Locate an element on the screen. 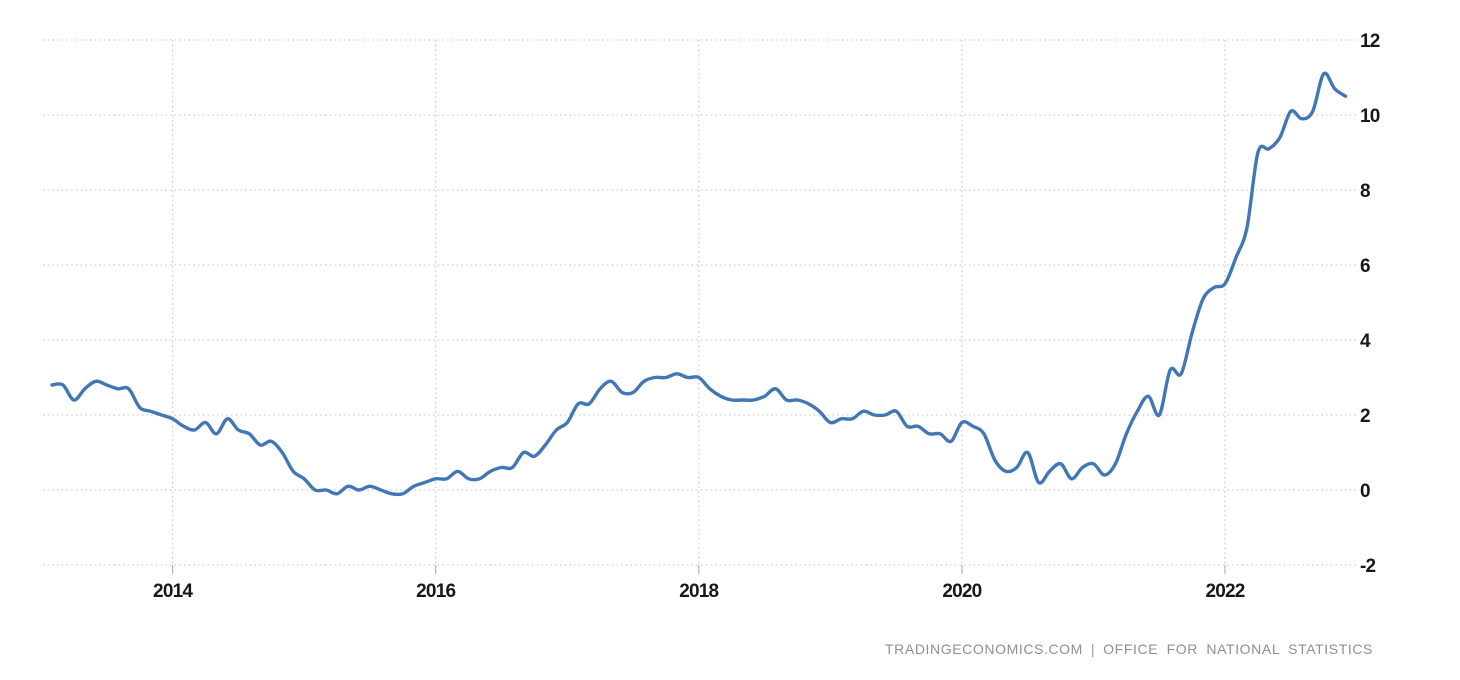 The height and width of the screenshot is (680, 1460). y-axis-tick-label: 12 is located at coordinates (1370, 41).